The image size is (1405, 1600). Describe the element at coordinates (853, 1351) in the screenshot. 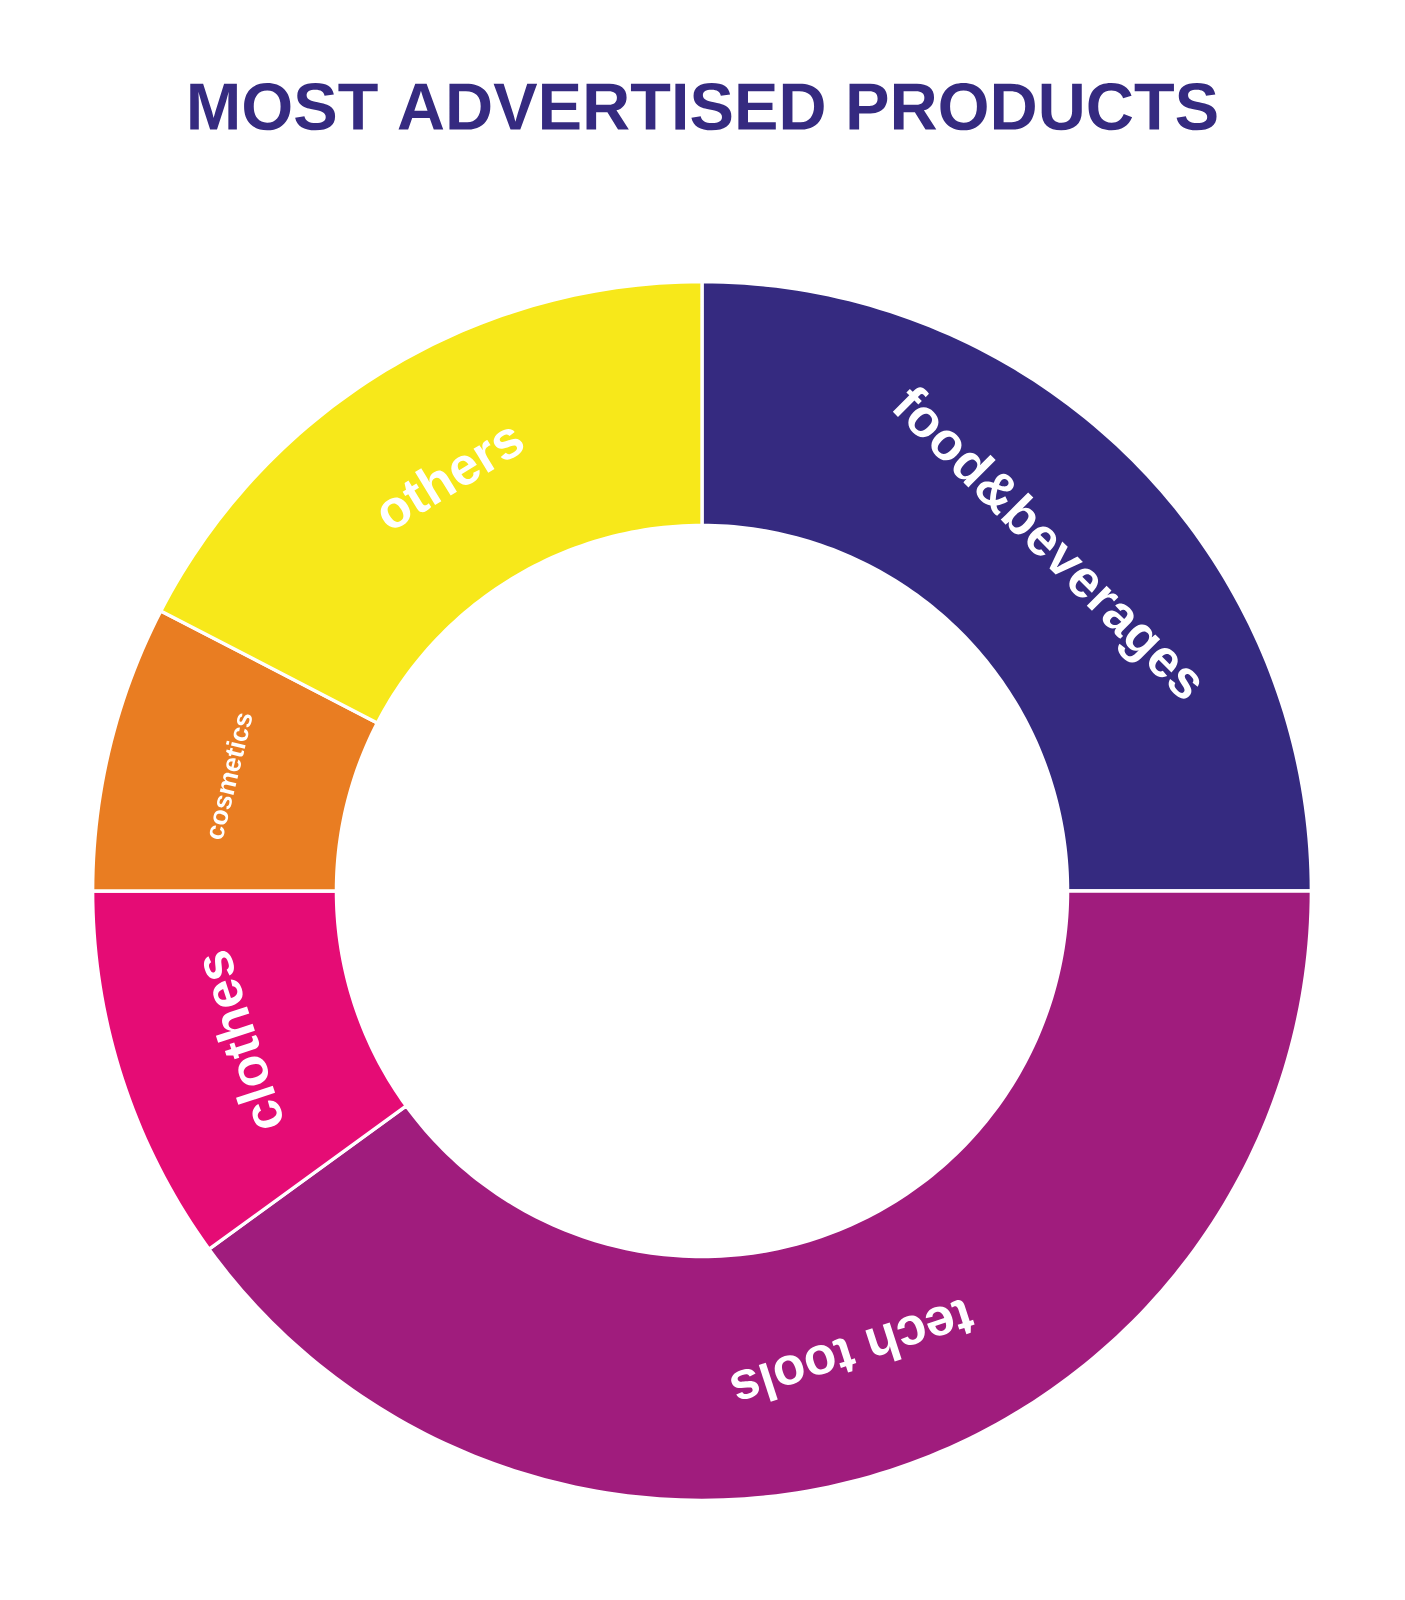

I see `slice-label: tech tools` at that location.